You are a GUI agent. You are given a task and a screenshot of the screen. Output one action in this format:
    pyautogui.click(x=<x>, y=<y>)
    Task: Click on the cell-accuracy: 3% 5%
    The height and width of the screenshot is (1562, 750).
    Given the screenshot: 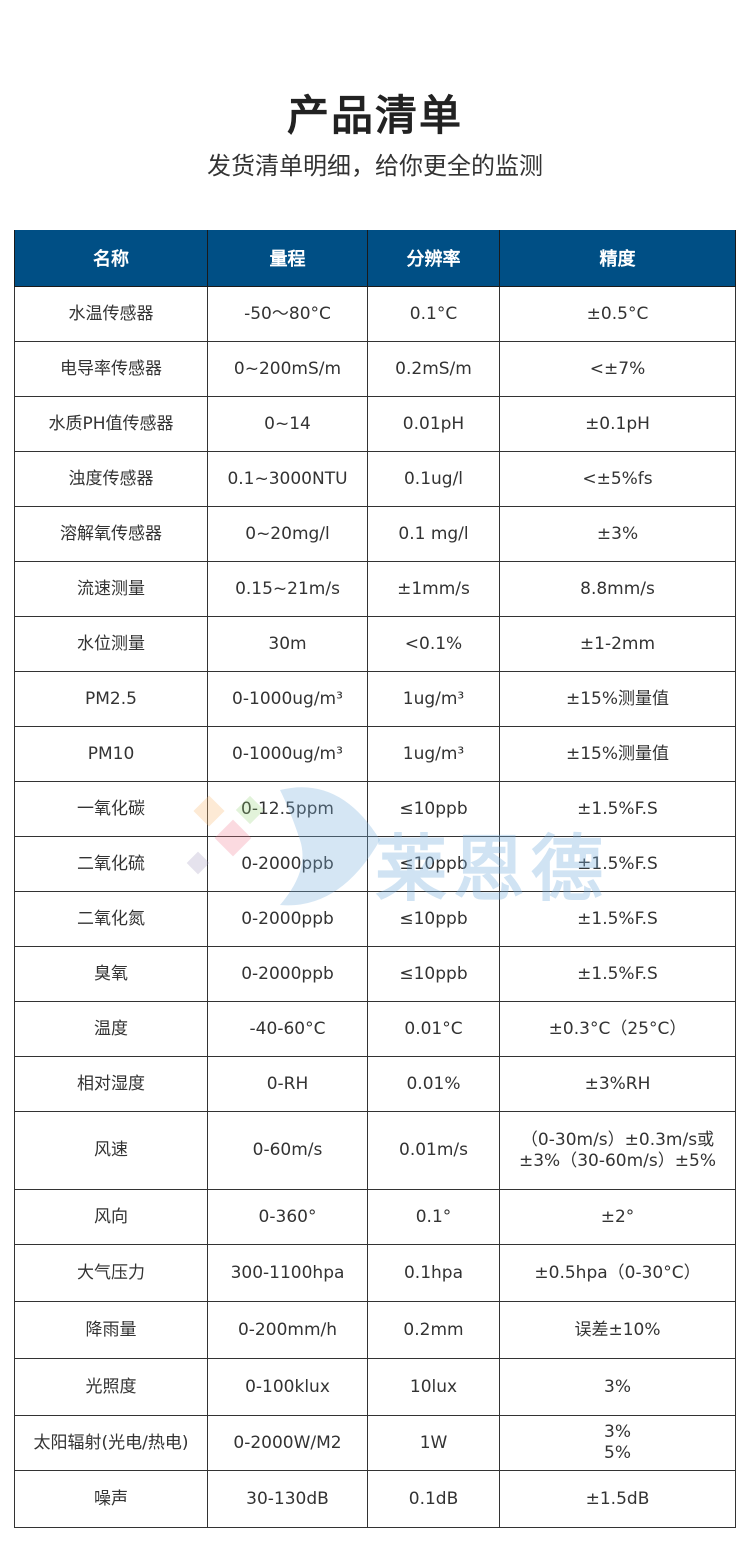 What is the action you would take?
    pyautogui.click(x=617, y=1443)
    